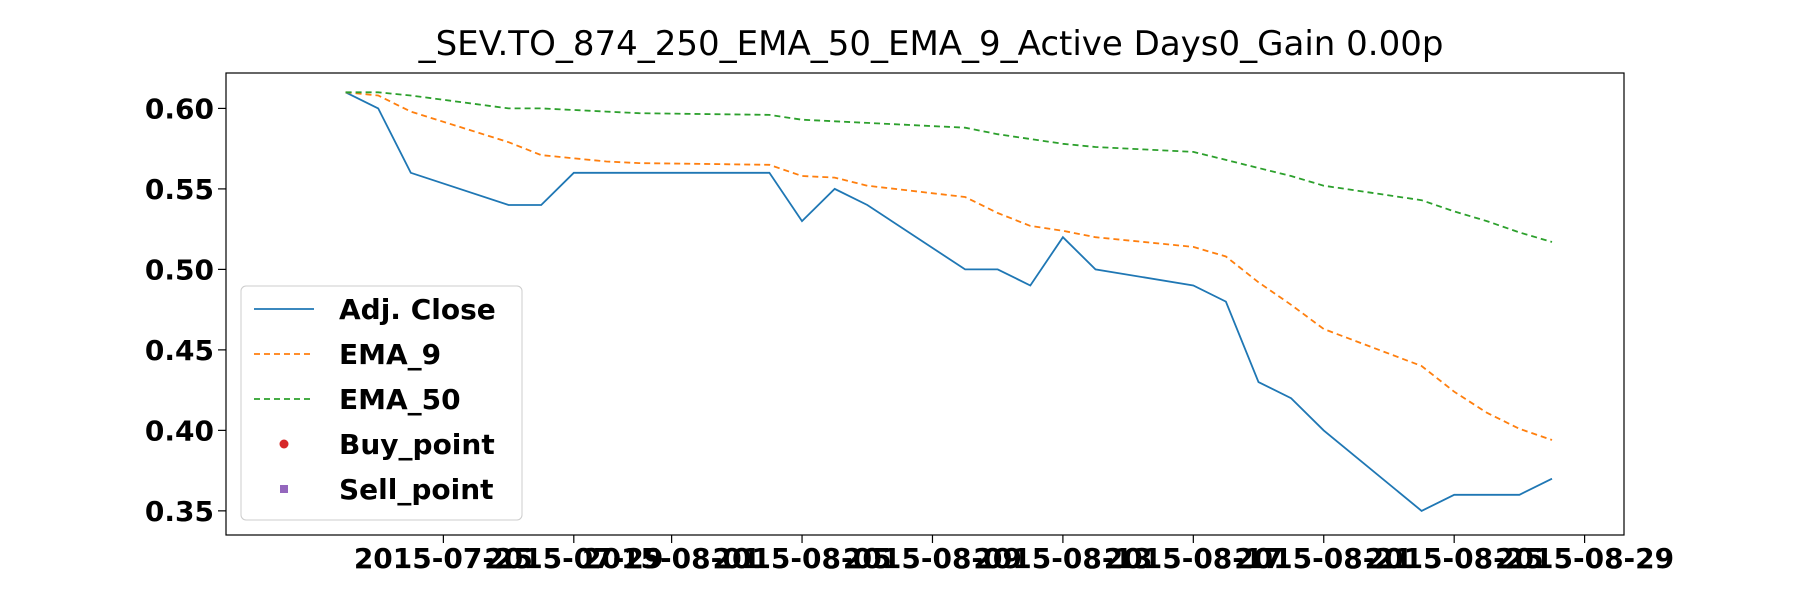  Describe the element at coordinates (801, 558) in the screenshot. I see `x-tick-label: 2015-08-05` at that location.